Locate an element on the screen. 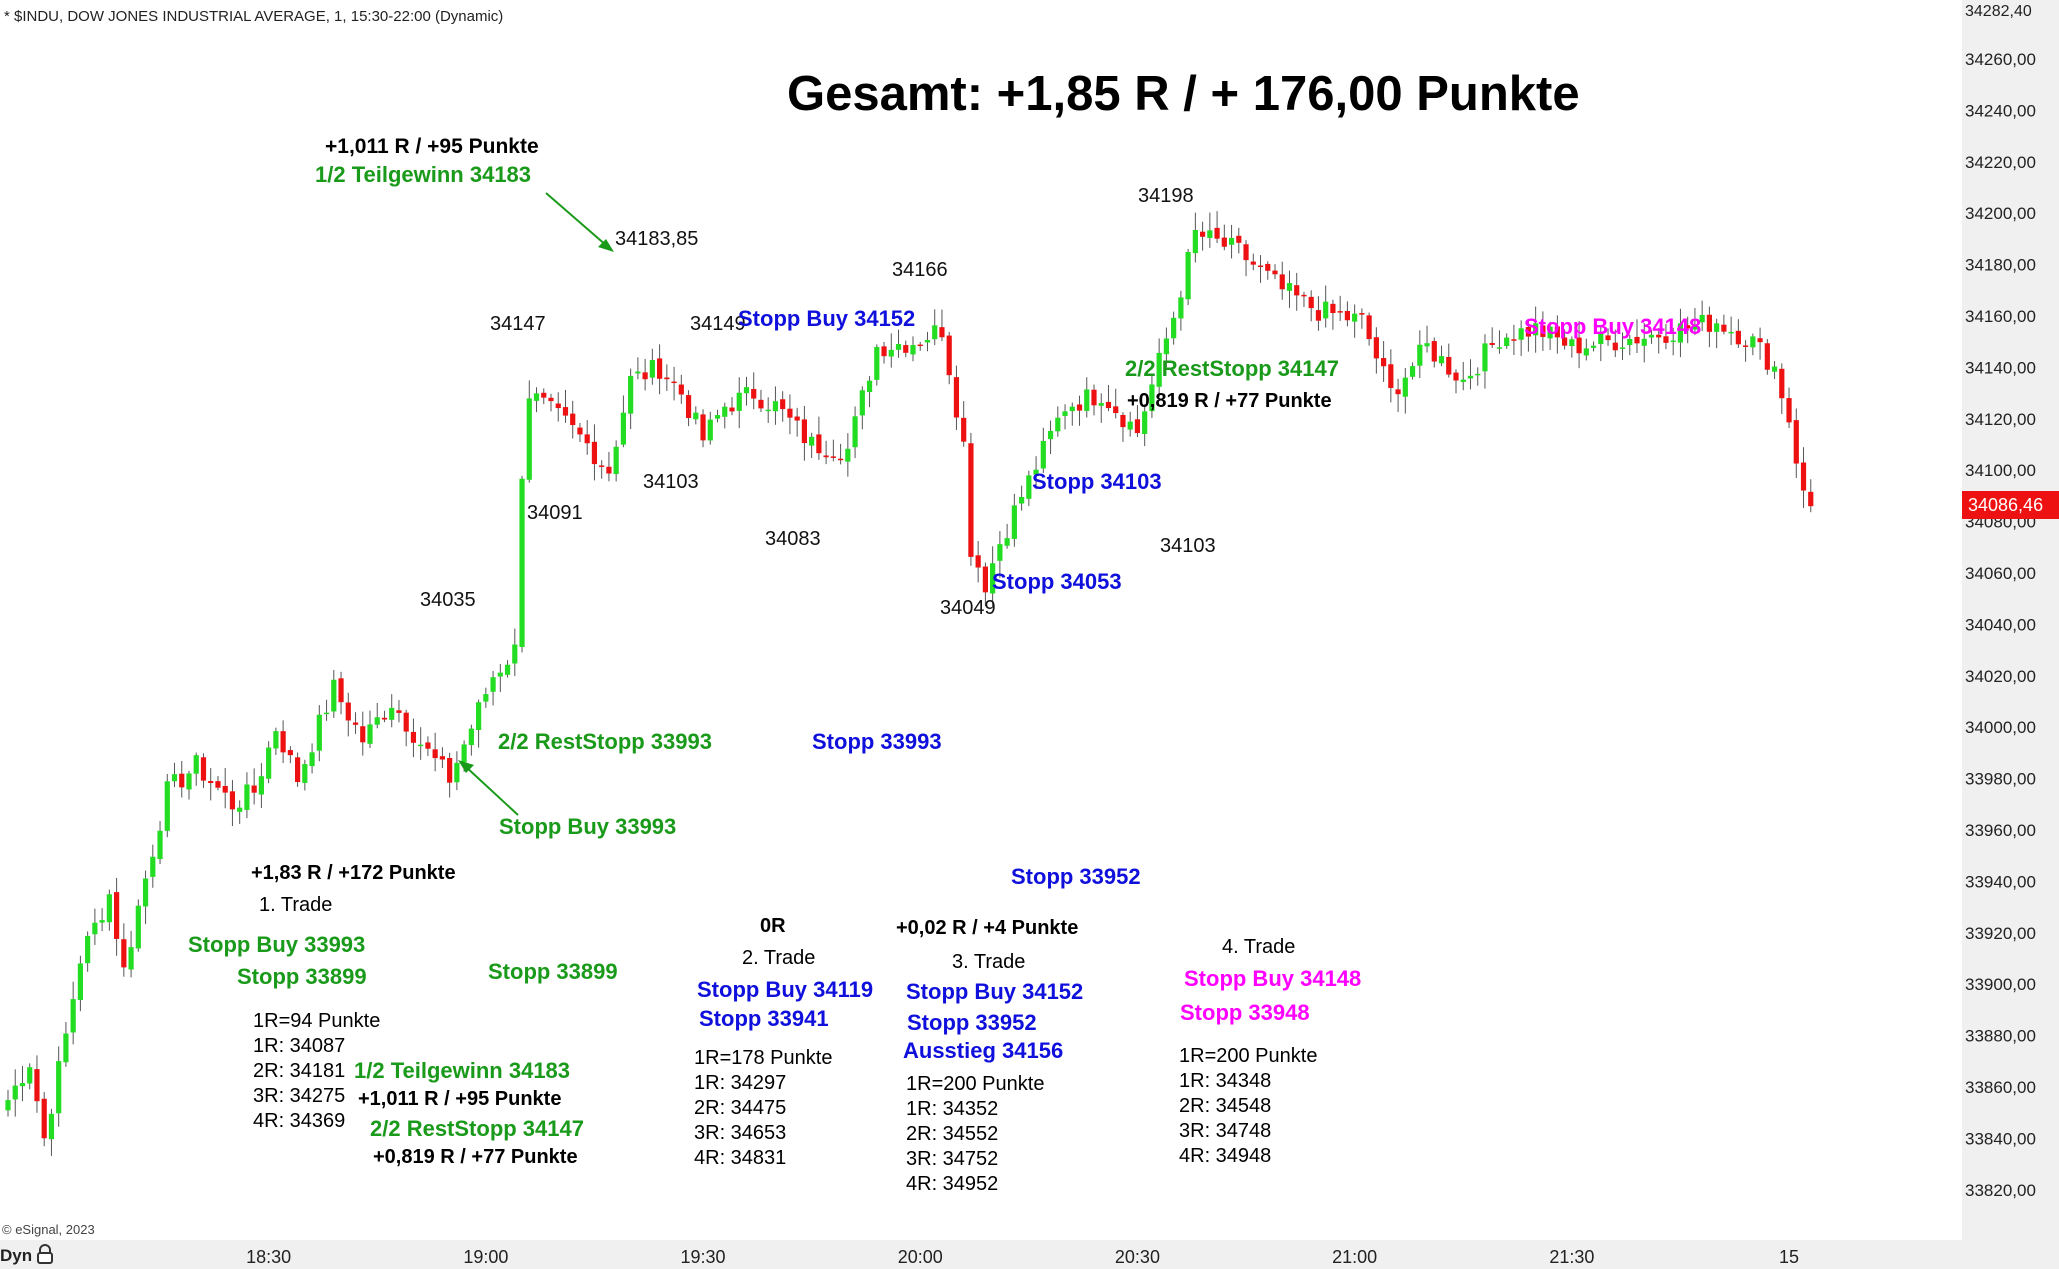 Image resolution: width=2059 pixels, height=1269 pixels. trade2-r3: 3R: 34653 is located at coordinates (740, 1133).